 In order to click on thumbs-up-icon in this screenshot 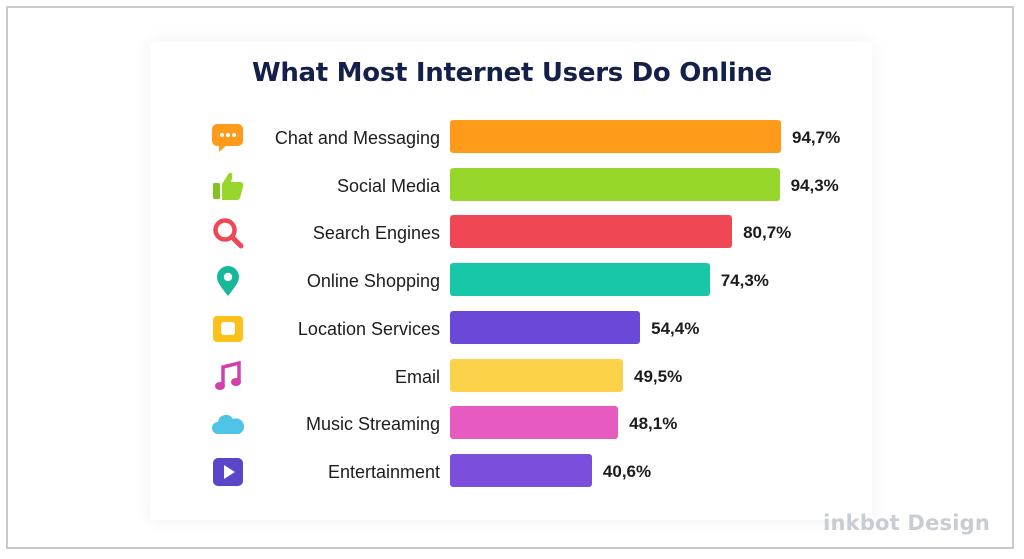, I will do `click(228, 186)`.